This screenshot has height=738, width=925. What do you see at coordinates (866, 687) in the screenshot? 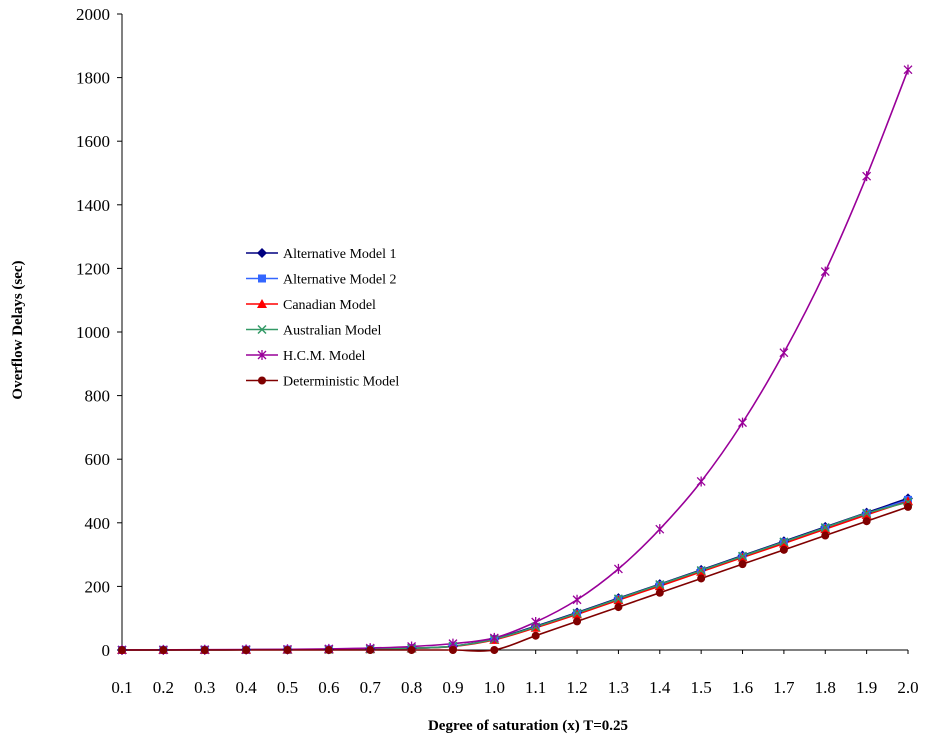
I see `x-tick-label: 1.9` at bounding box center [866, 687].